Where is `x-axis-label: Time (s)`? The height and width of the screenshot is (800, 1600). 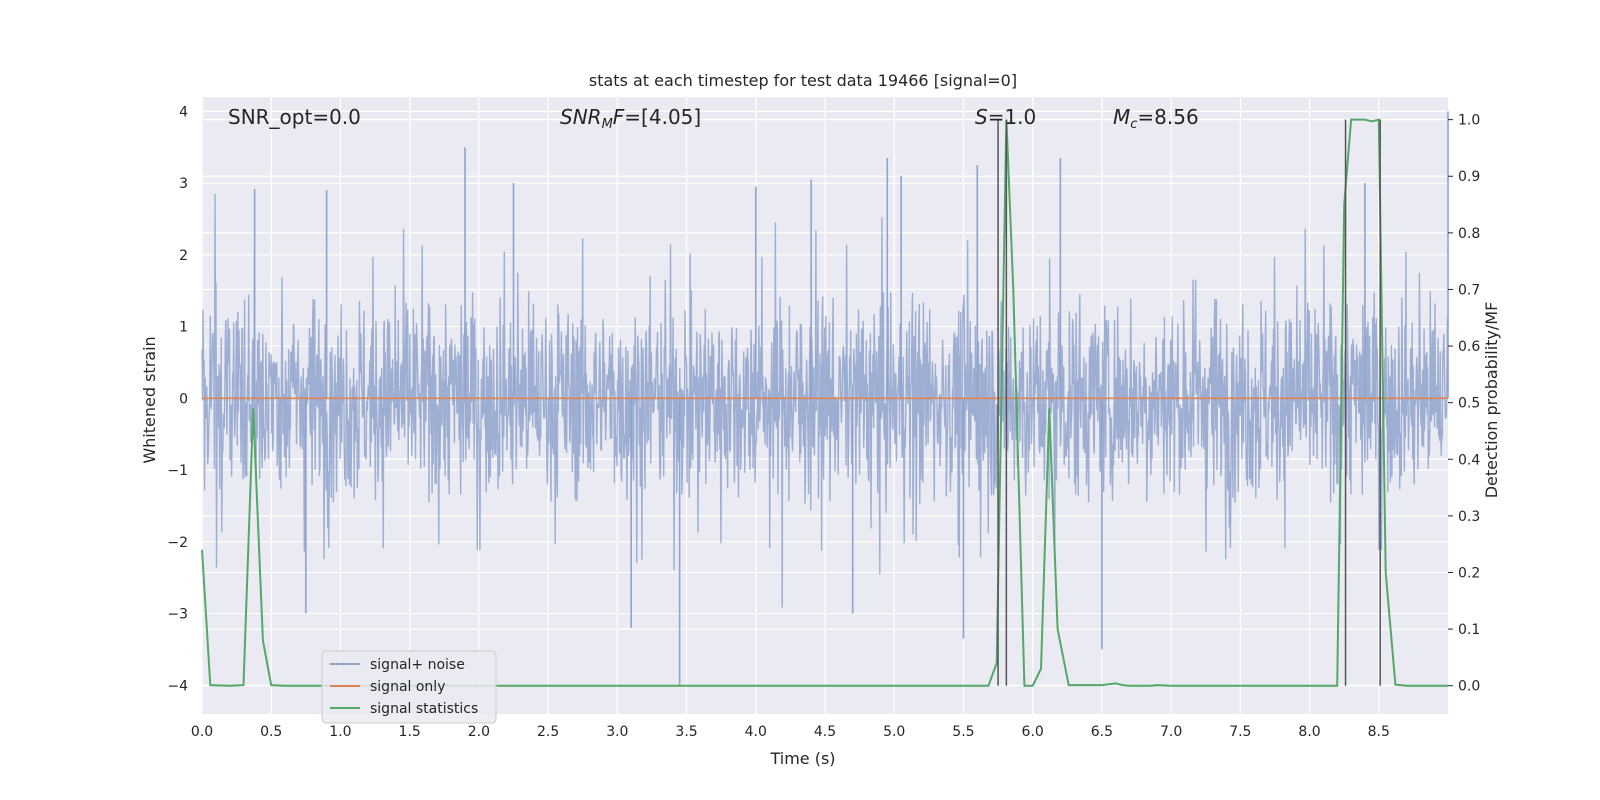
x-axis-label: Time (s) is located at coordinates (802, 758).